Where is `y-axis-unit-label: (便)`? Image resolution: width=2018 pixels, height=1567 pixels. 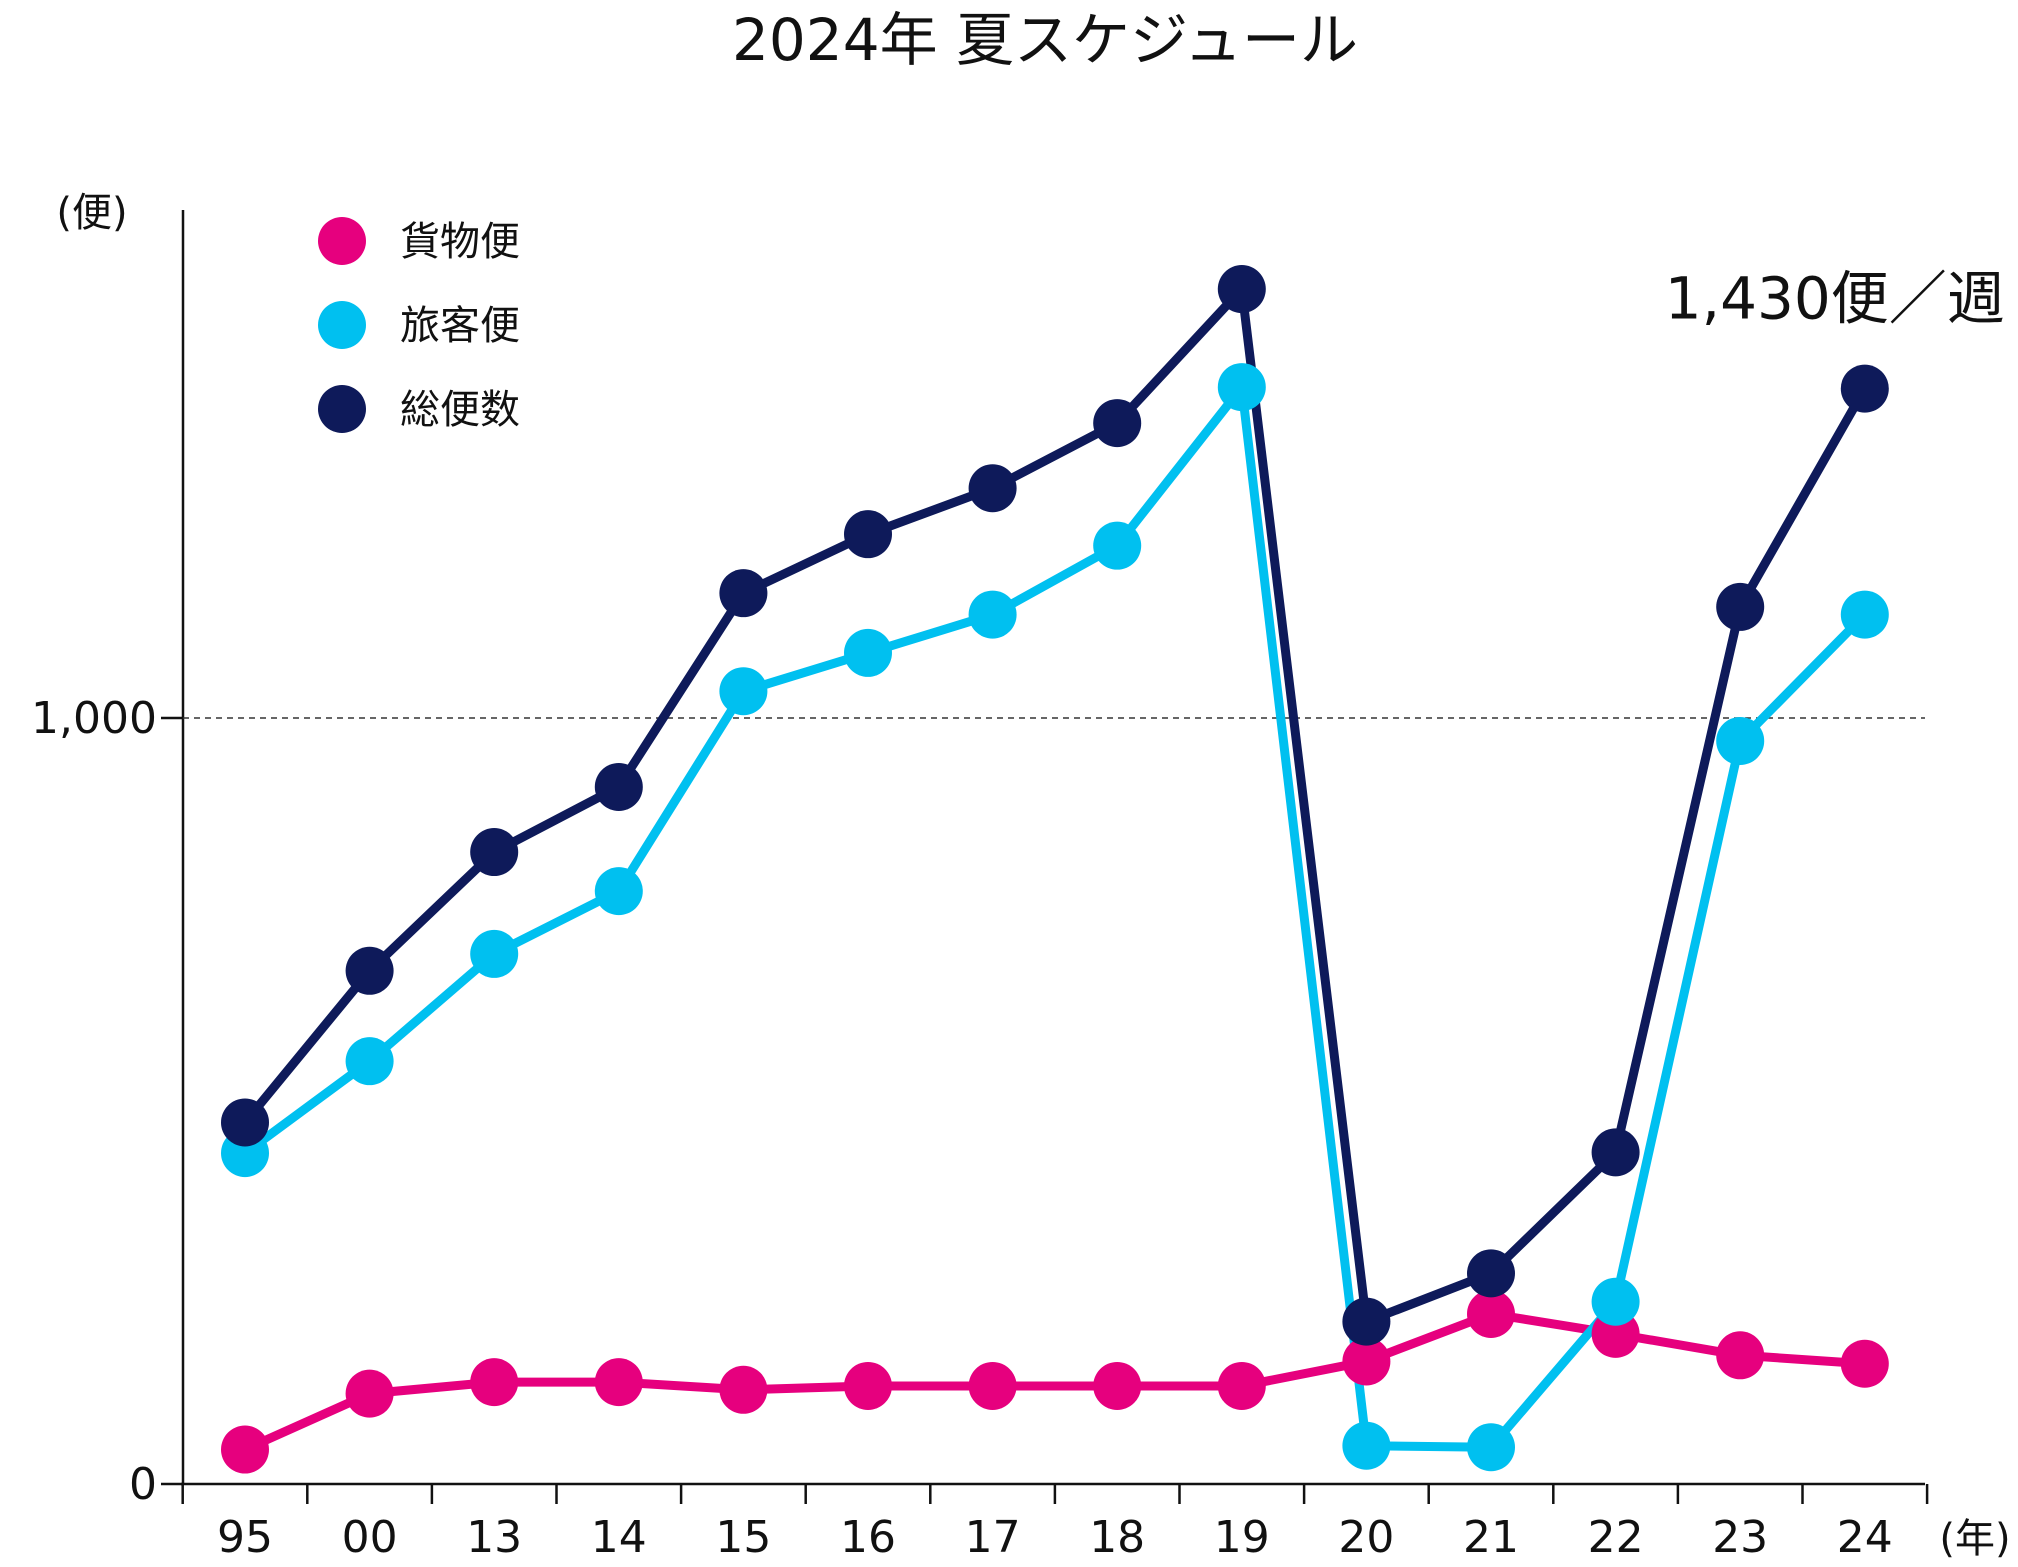
y-axis-unit-label: (便) is located at coordinates (91, 213).